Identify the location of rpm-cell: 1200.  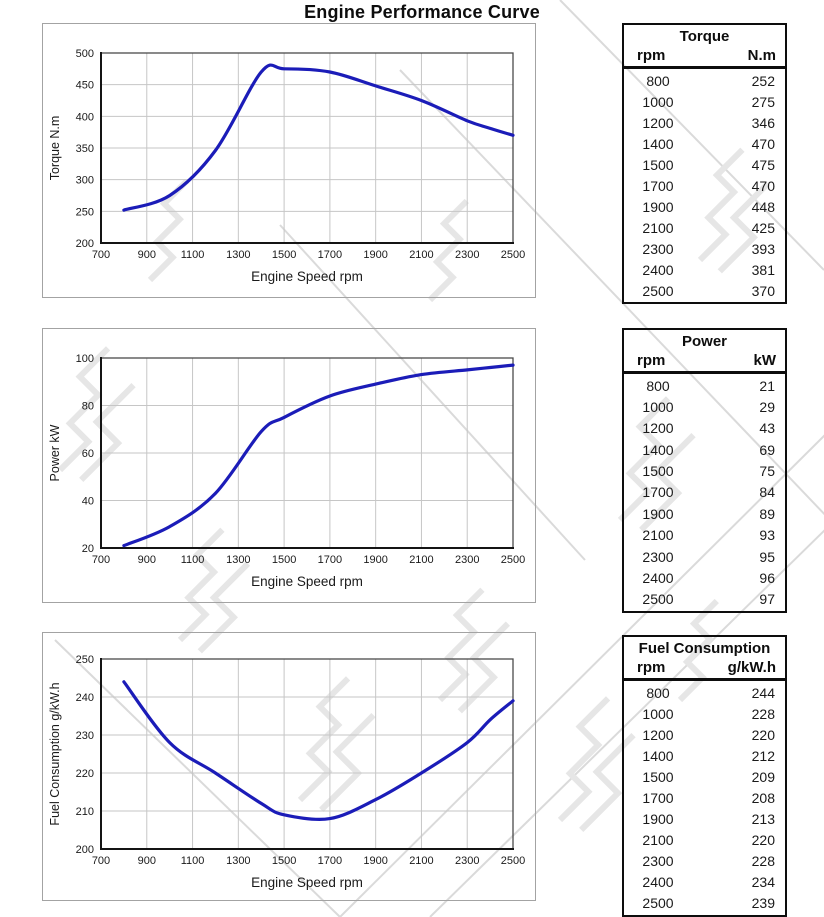
(658, 122).